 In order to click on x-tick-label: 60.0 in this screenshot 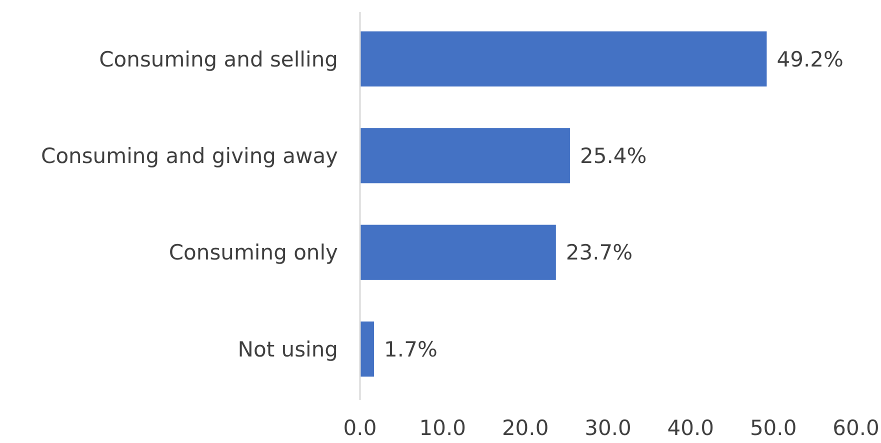, I will do `click(856, 428)`.